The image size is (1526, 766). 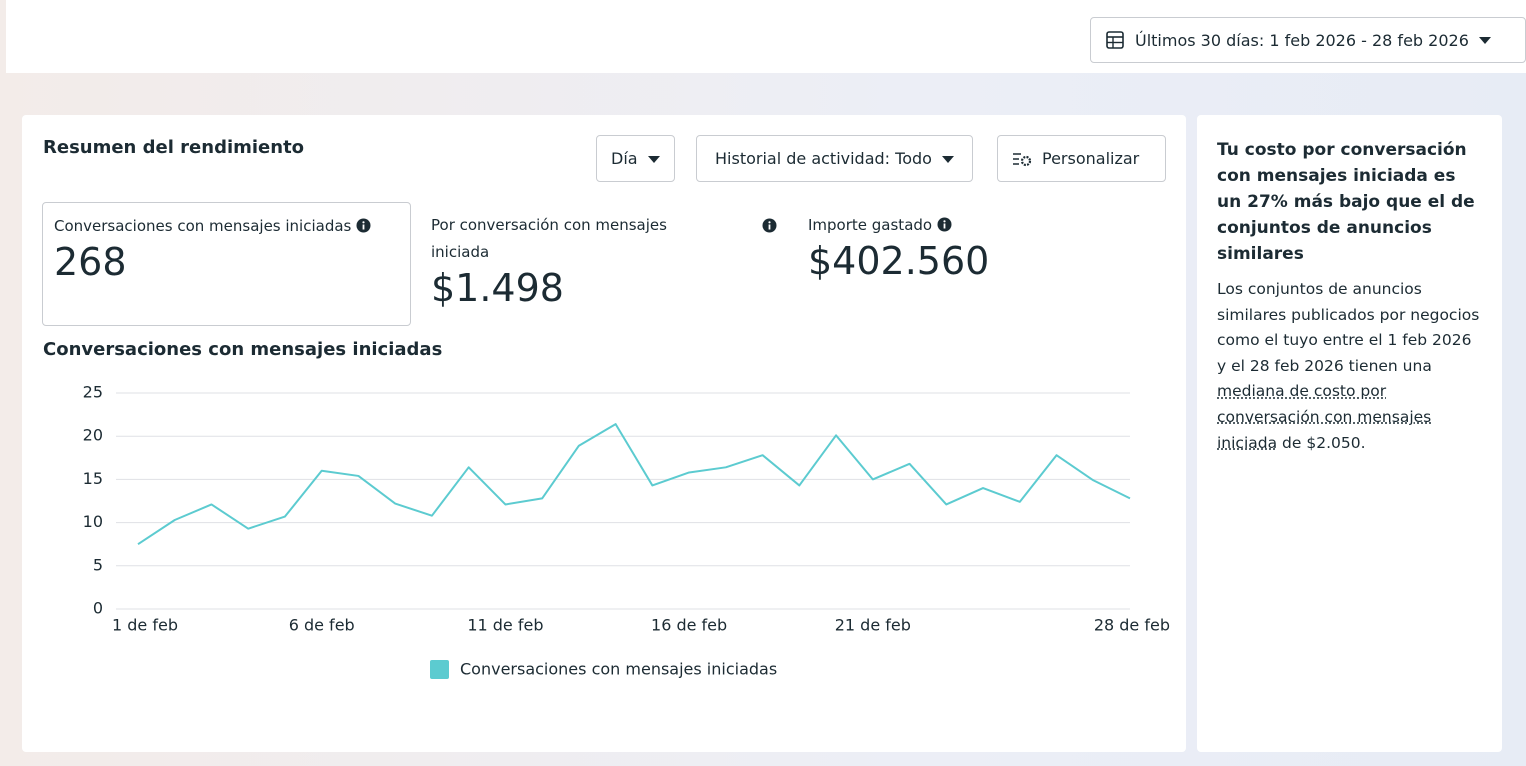 I want to click on metric-label: Por conversación con mensajes iniciada, so click(x=549, y=238).